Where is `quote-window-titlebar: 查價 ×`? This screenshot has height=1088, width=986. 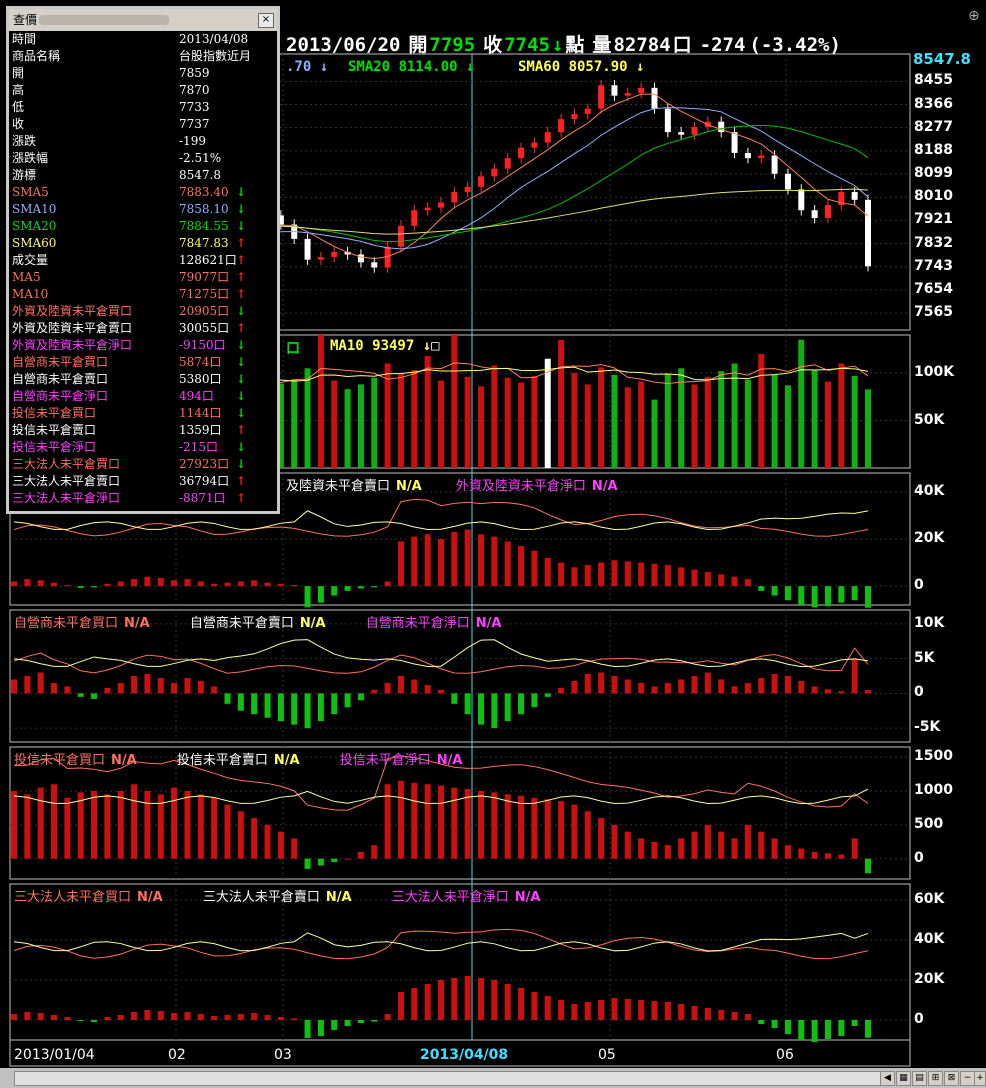
quote-window-titlebar: 查價 × is located at coordinates (143, 20).